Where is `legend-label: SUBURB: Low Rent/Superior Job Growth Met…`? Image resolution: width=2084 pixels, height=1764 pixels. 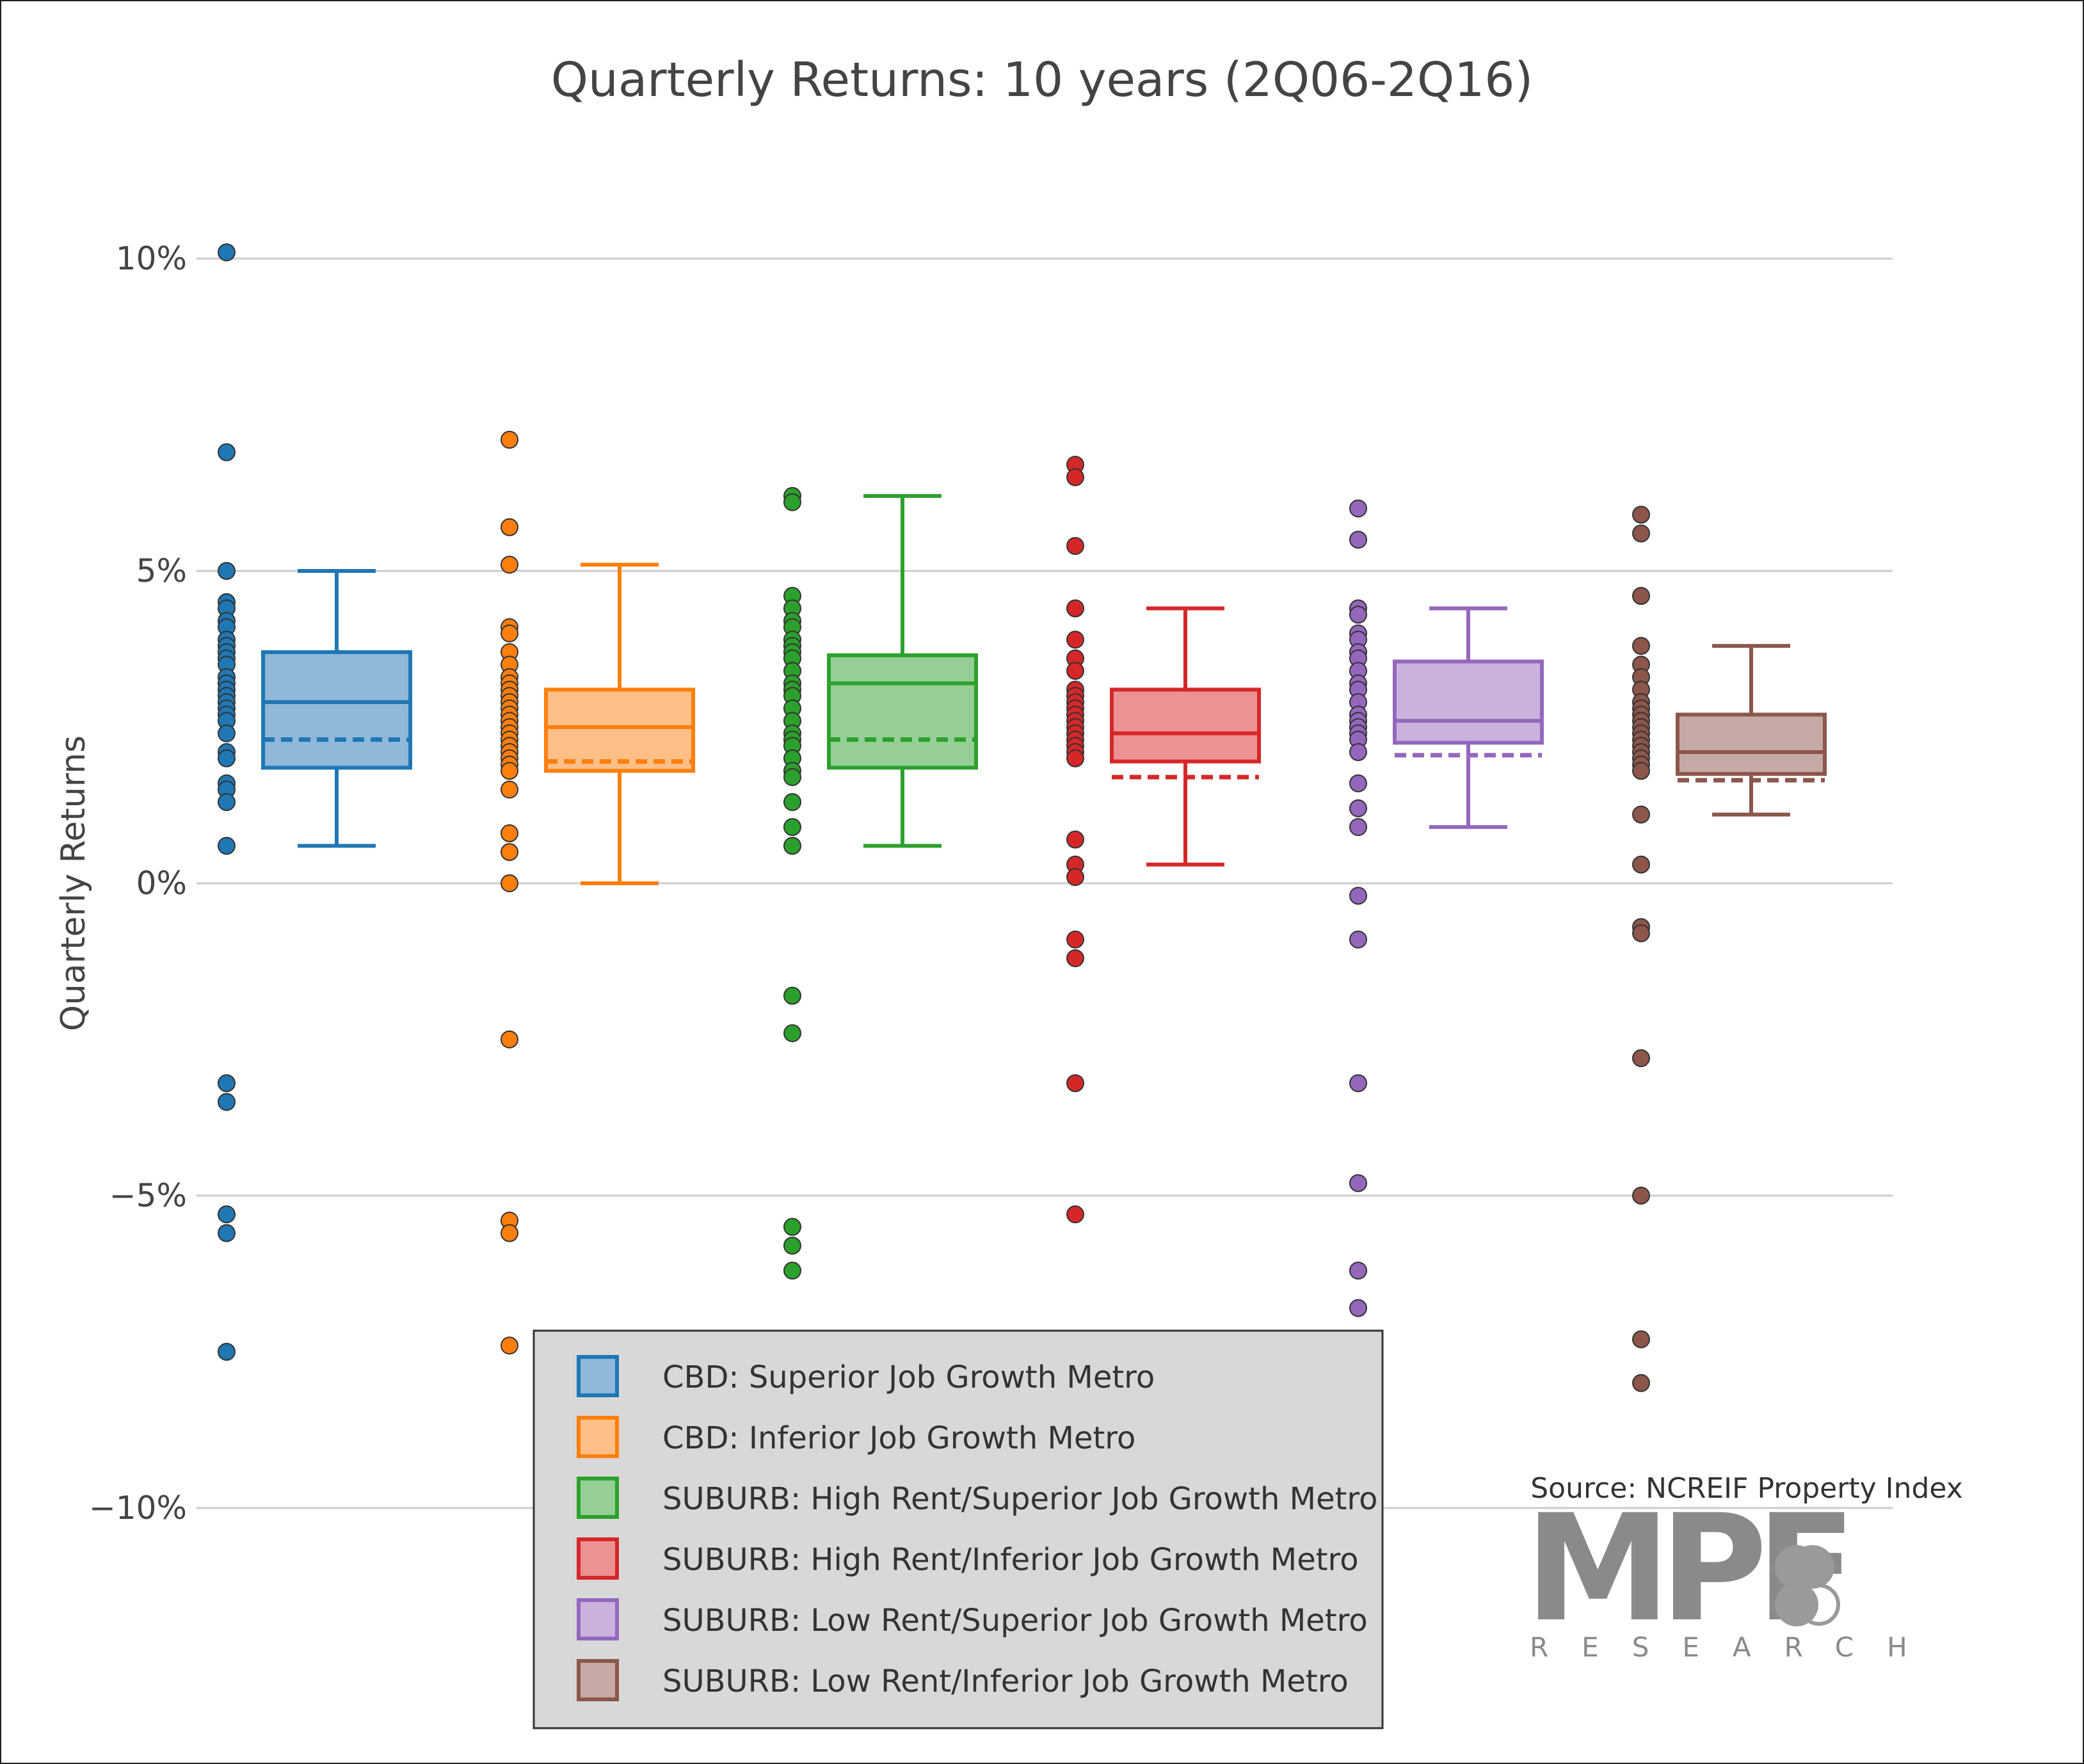
legend-label: SUBURB: Low Rent/Superior Job Growth Met… is located at coordinates (1015, 1621).